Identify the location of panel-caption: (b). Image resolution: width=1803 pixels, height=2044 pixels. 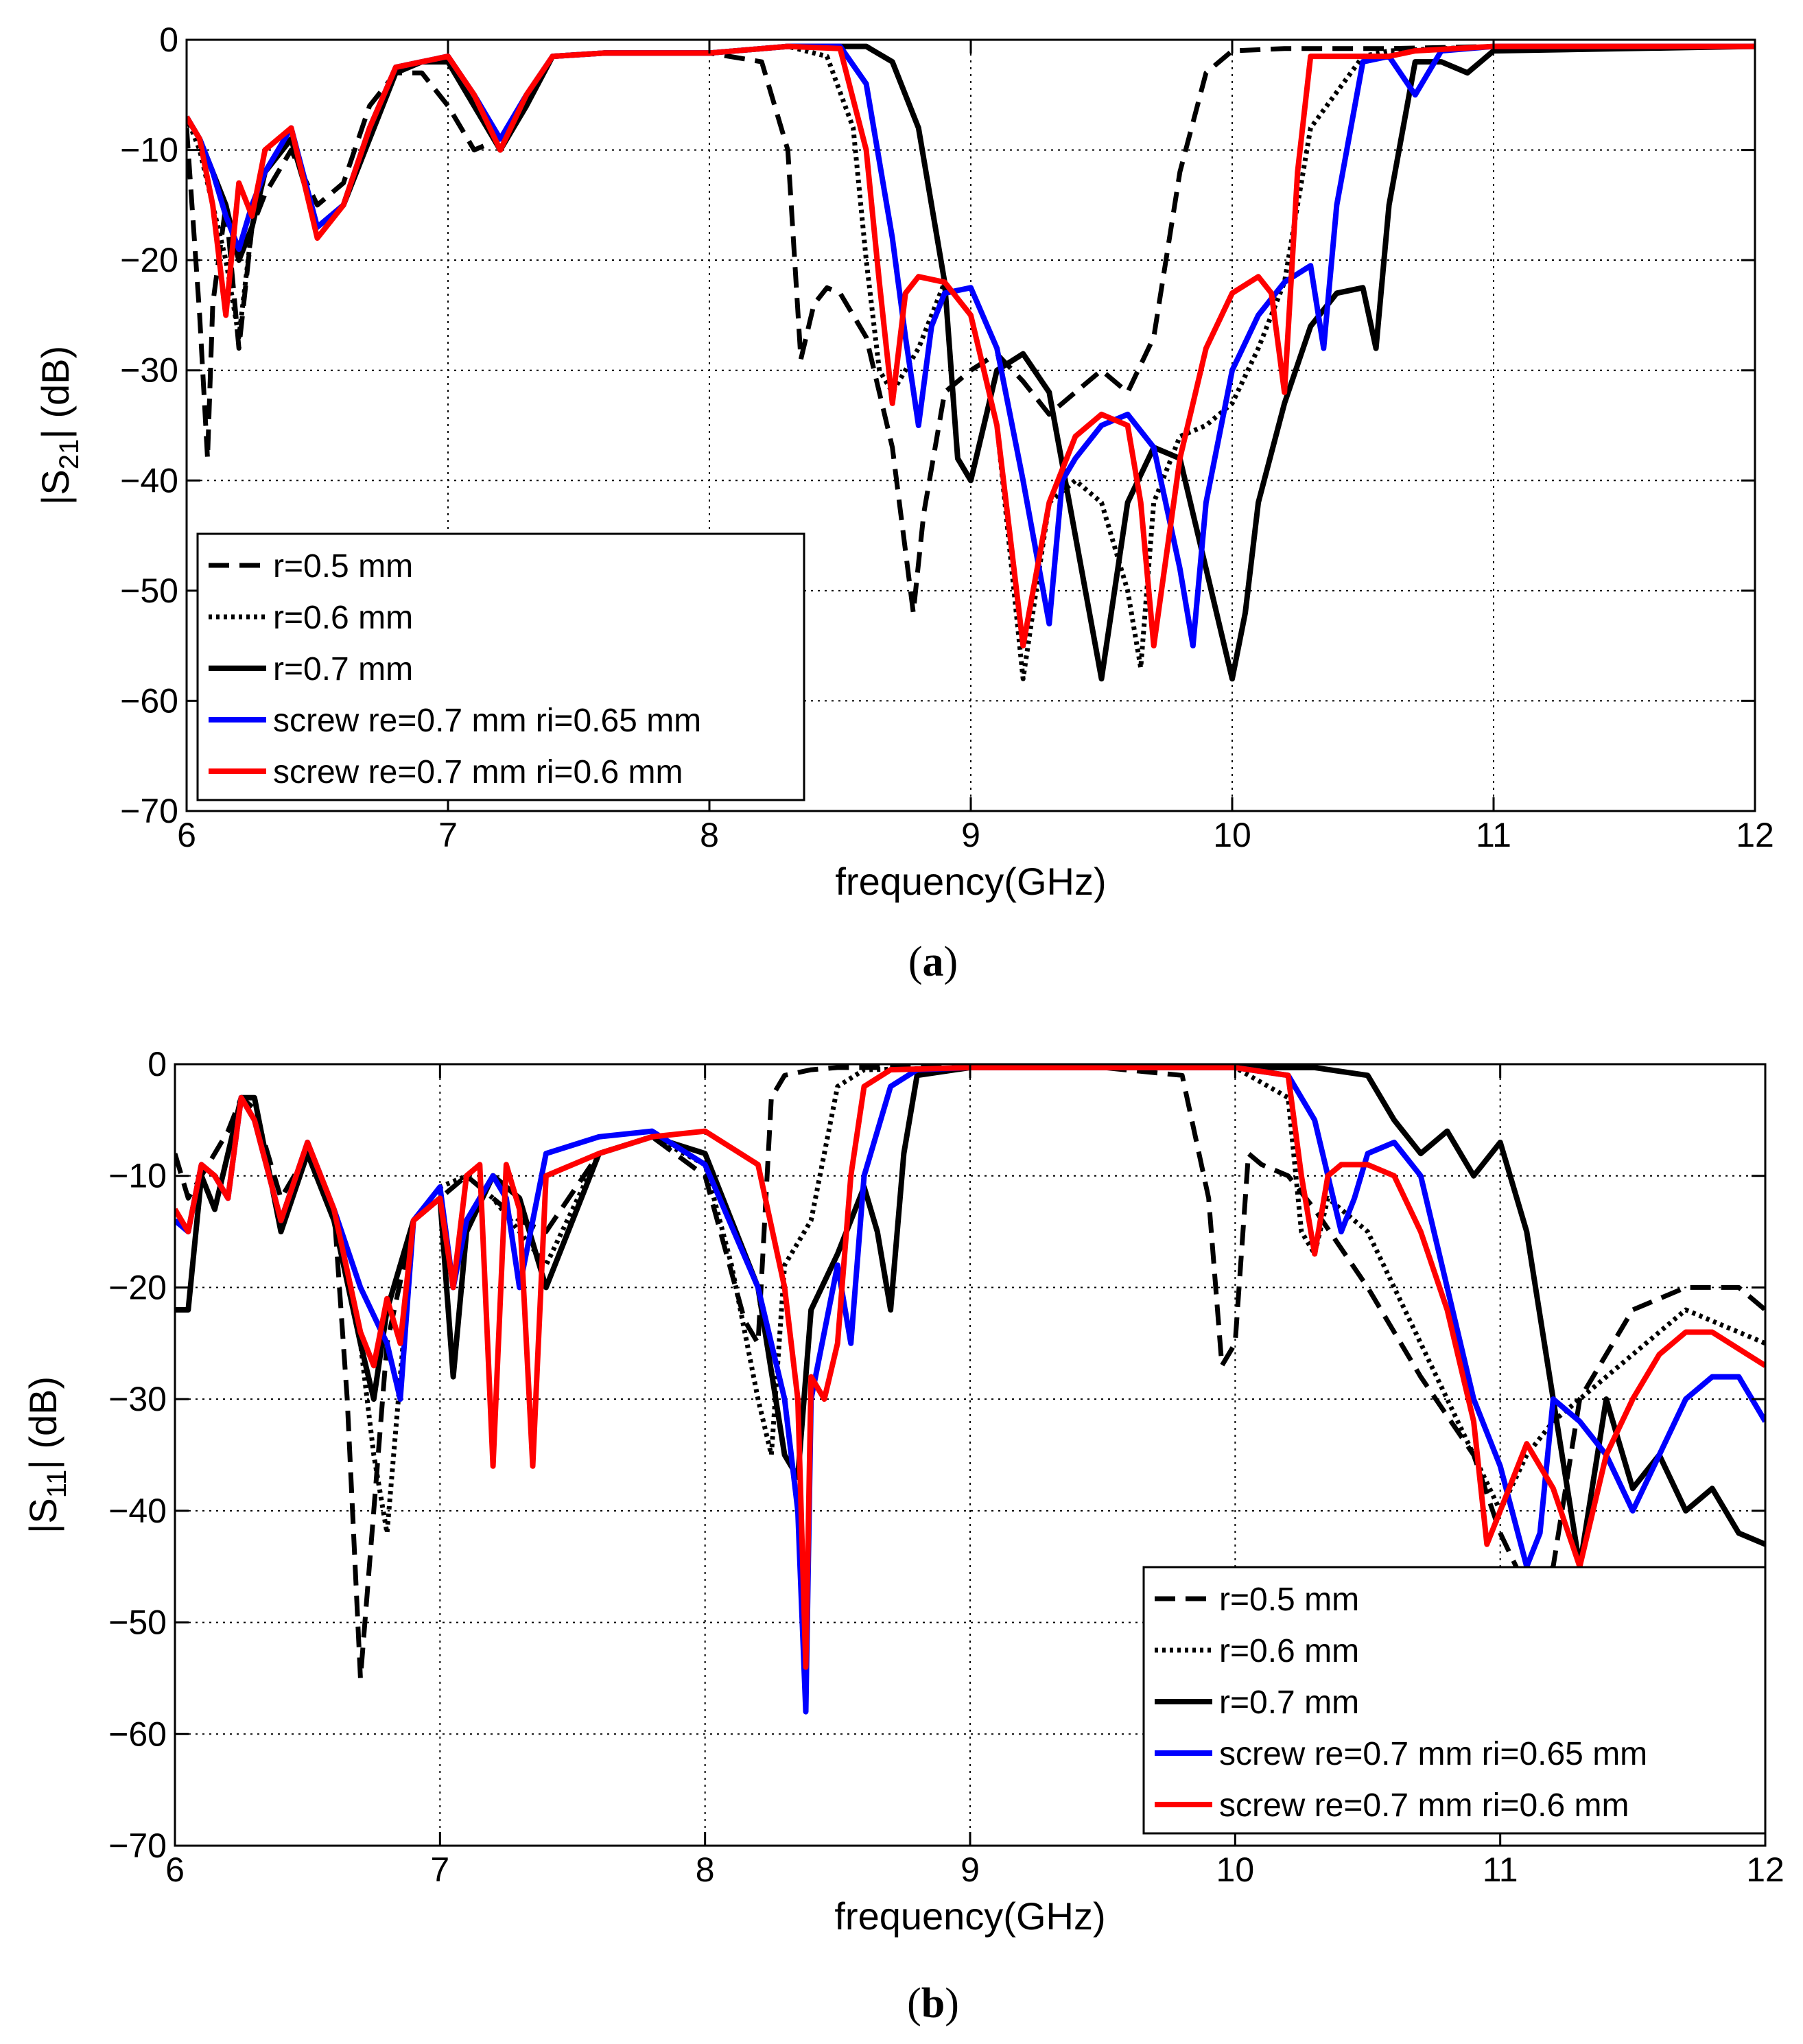
(933, 2004).